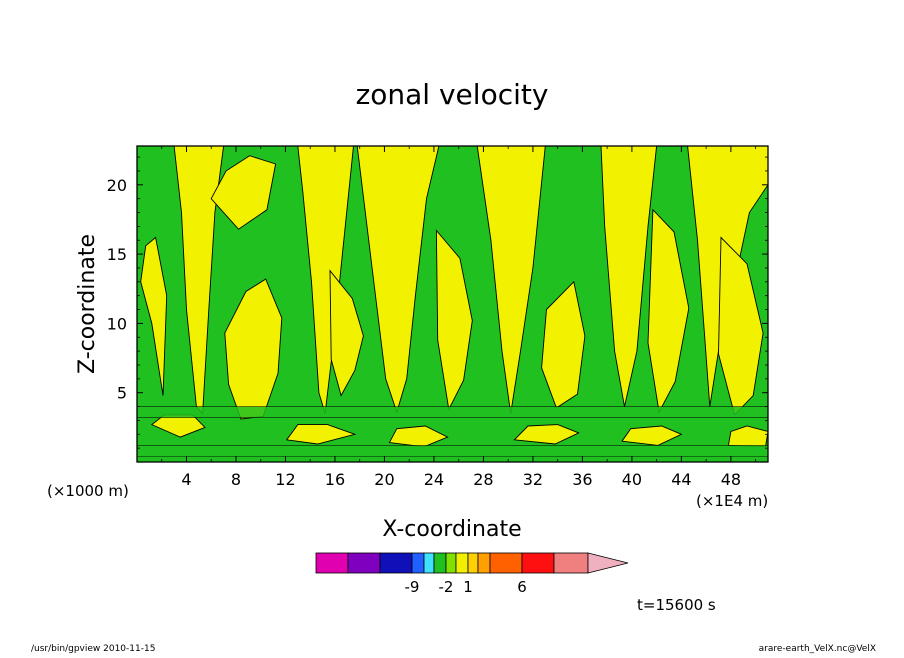 The width and height of the screenshot is (904, 658). I want to click on colorbar-label: 1, so click(468, 587).